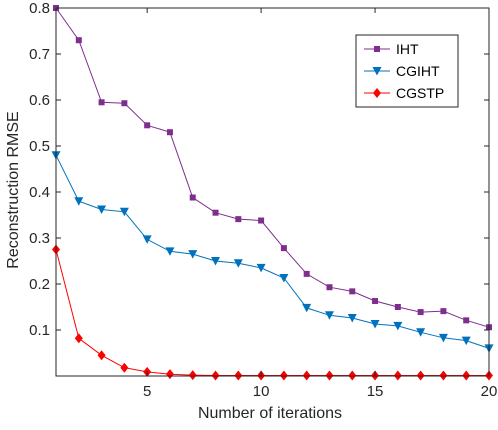 The height and width of the screenshot is (430, 498). Describe the element at coordinates (39, 330) in the screenshot. I see `y-tick-label: 0.1` at that location.